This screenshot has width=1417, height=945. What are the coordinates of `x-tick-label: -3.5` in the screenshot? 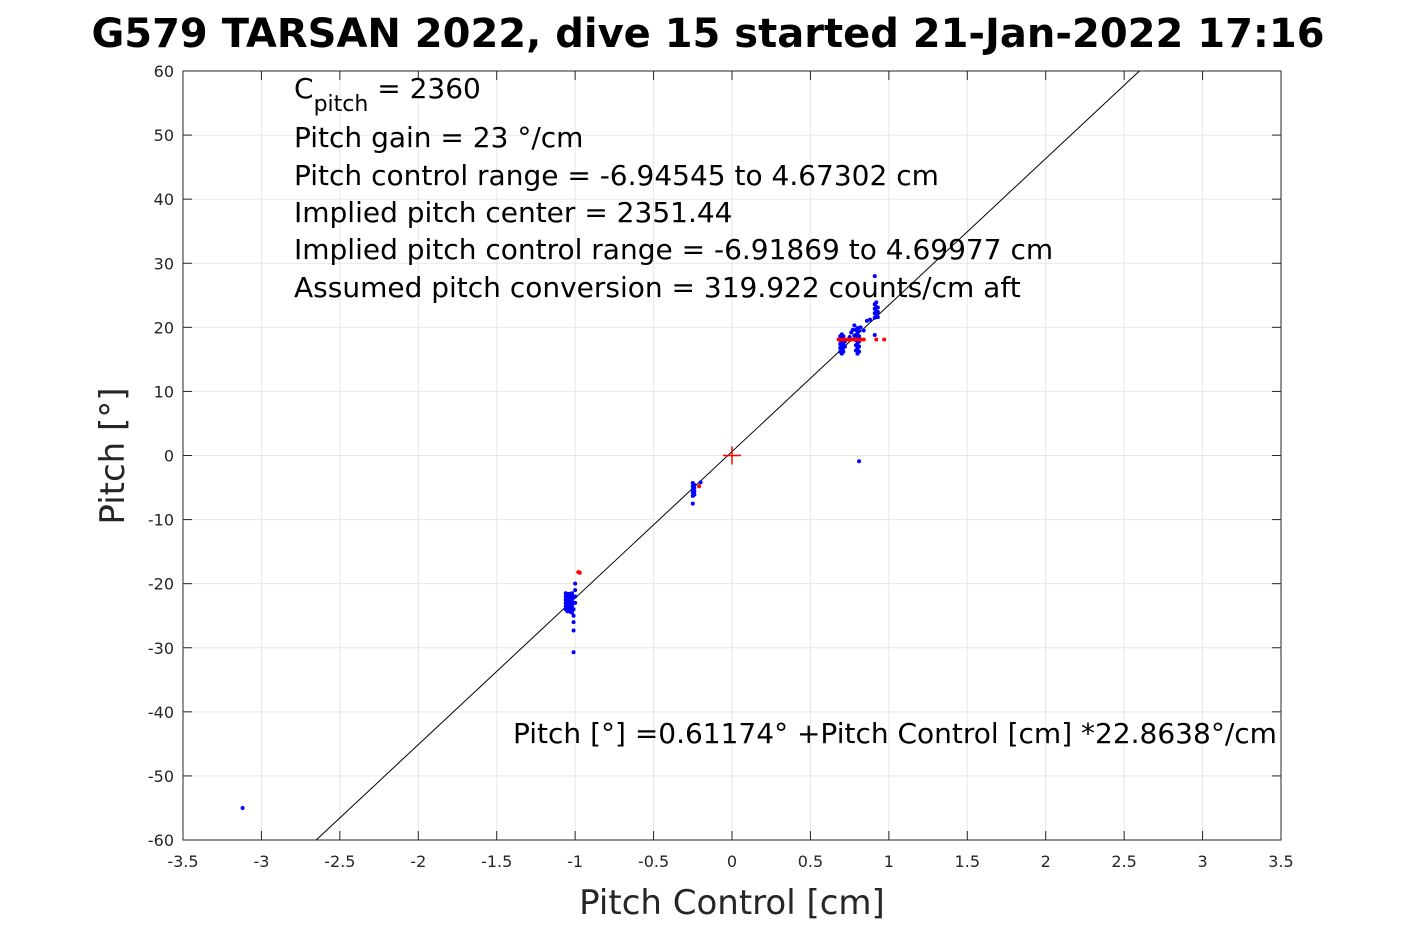 It's located at (182, 861).